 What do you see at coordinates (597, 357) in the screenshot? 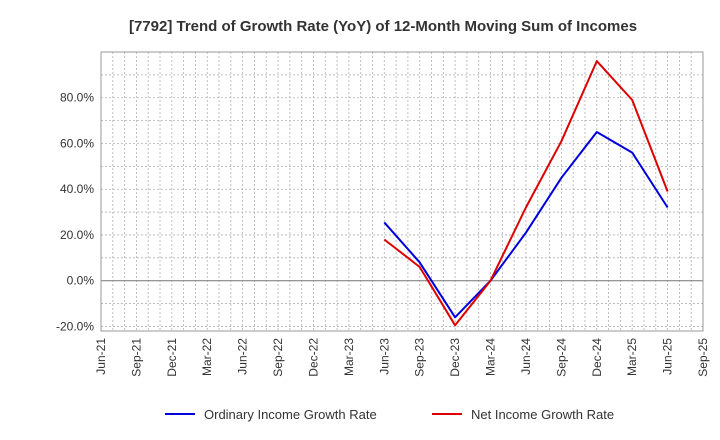
I see `x-tick-label: Dec-24` at bounding box center [597, 357].